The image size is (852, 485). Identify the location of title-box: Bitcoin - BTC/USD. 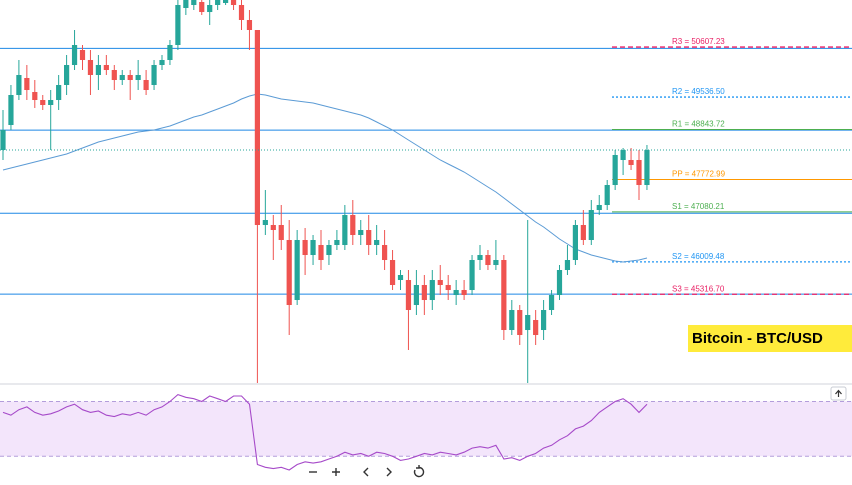
(770, 338).